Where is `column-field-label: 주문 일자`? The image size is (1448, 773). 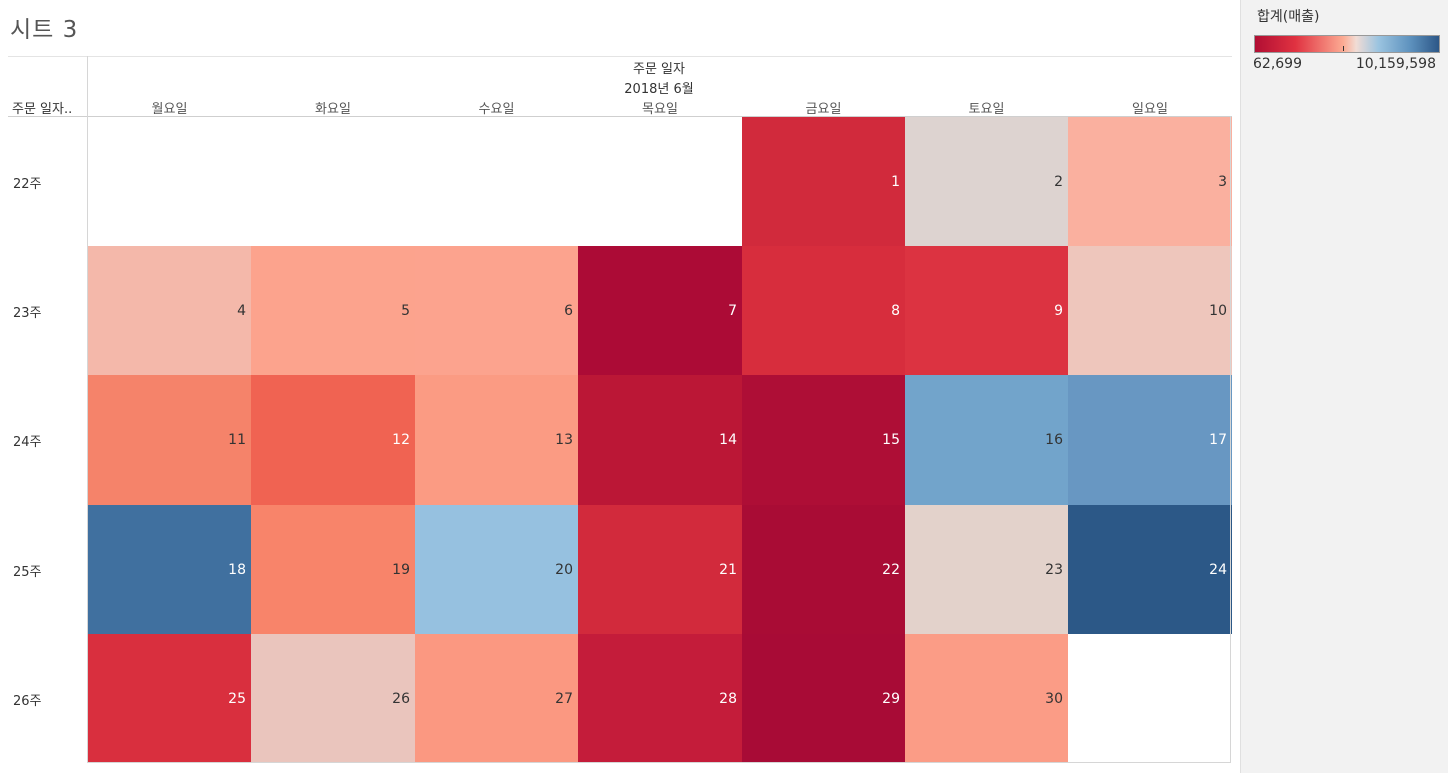
column-field-label: 주문 일자 is located at coordinates (659, 69).